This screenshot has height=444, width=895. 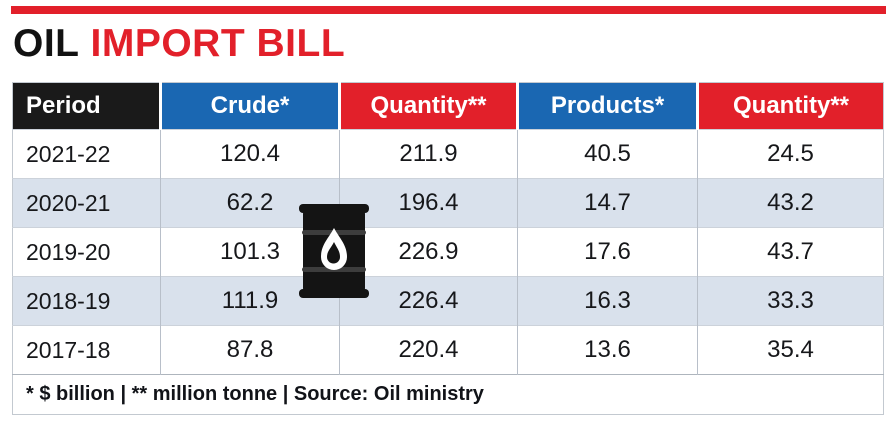 I want to click on cell-quantity-1: 220.4, so click(x=428, y=350).